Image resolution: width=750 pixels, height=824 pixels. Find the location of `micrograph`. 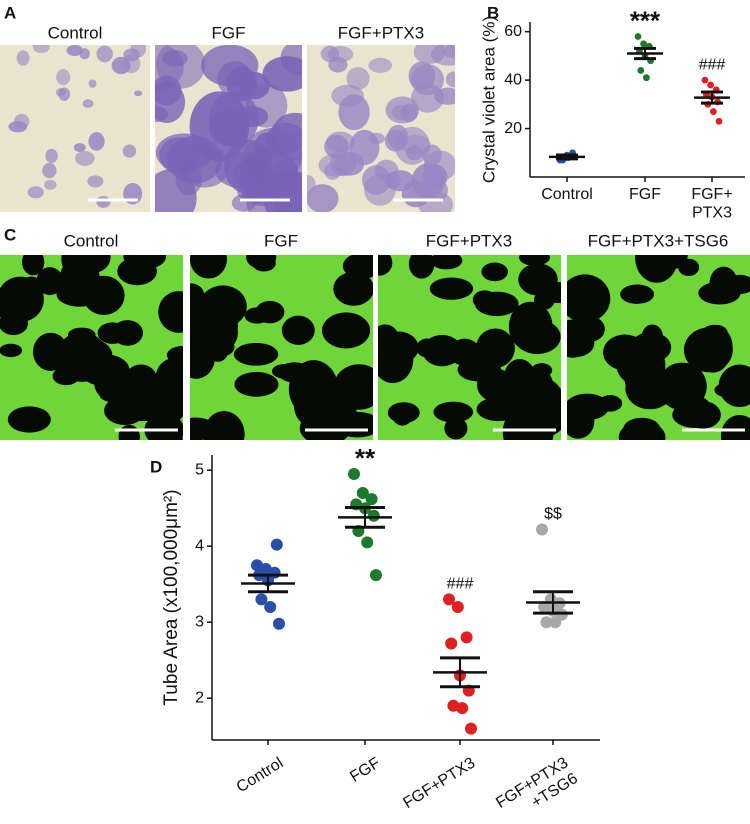

micrograph is located at coordinates (228, 128).